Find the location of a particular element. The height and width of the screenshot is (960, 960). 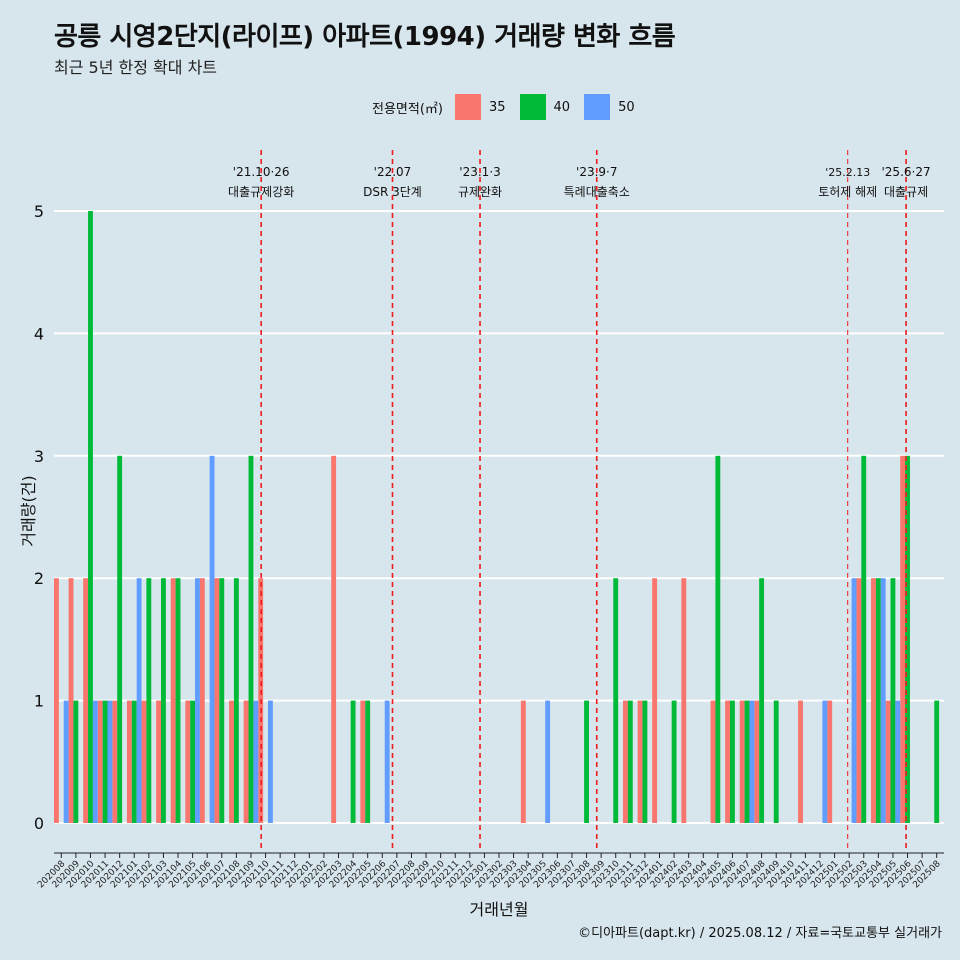

legend: 전용면적(㎡) 35 40 50 is located at coordinates (510, 107).